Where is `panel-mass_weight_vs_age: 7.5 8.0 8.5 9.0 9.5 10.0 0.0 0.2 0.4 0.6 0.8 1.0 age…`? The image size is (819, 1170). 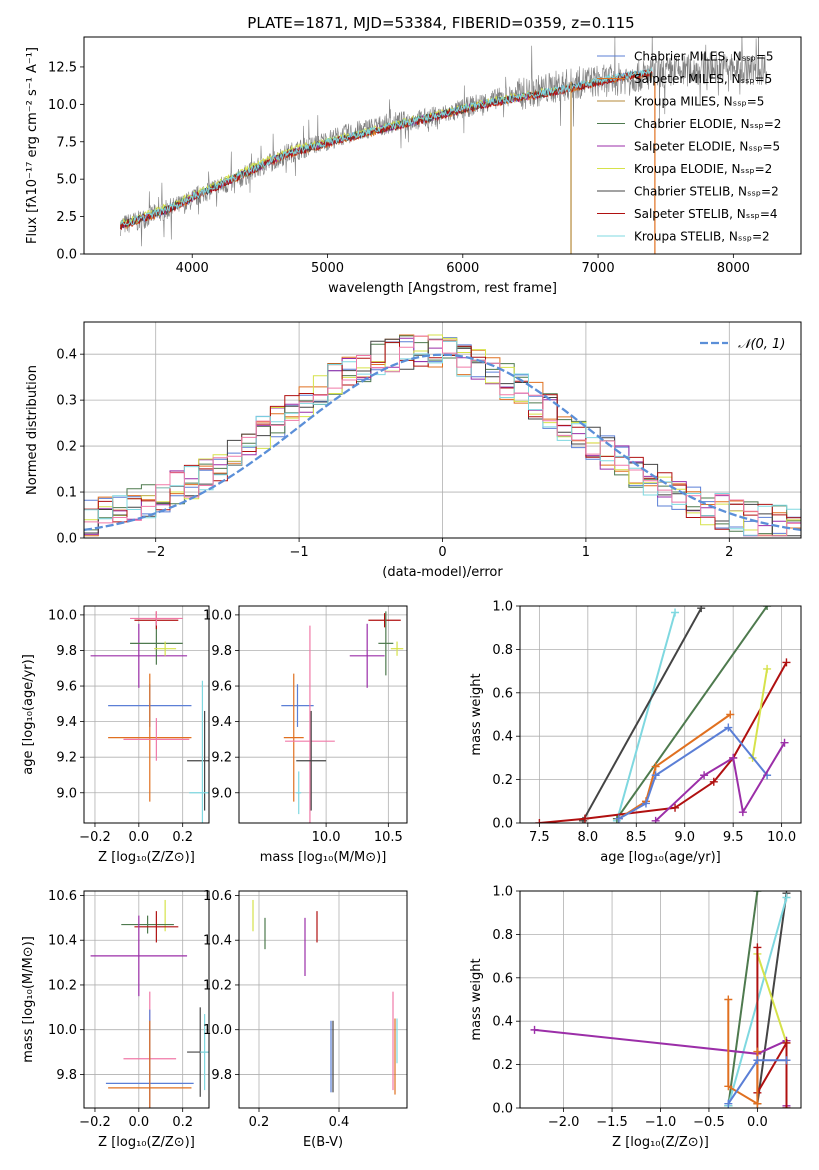 panel-mass_weight_vs_age: 7.5 8.0 8.5 9.0 9.5 10.0 0.0 0.2 0.4 0.6 0.8 1.0 age… is located at coordinates (635, 732).